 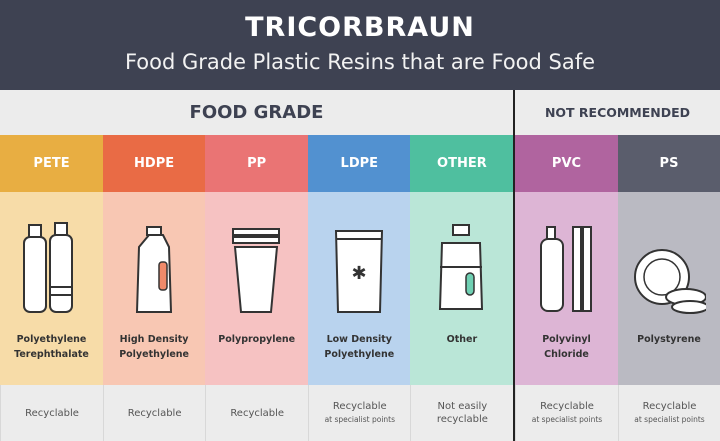 I want to click on resin-name-line1: Polypropylene, so click(x=257, y=339).